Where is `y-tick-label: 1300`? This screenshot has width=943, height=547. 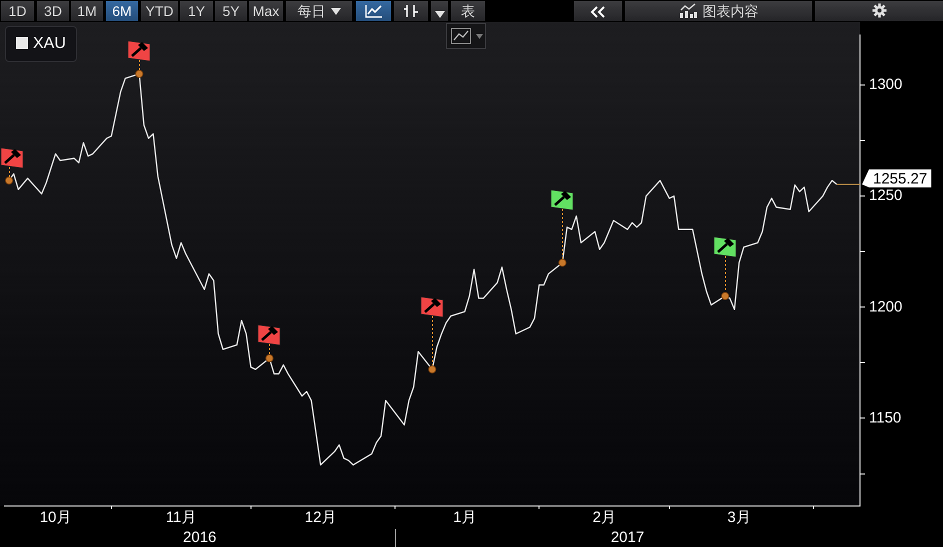 y-tick-label: 1300 is located at coordinates (885, 85).